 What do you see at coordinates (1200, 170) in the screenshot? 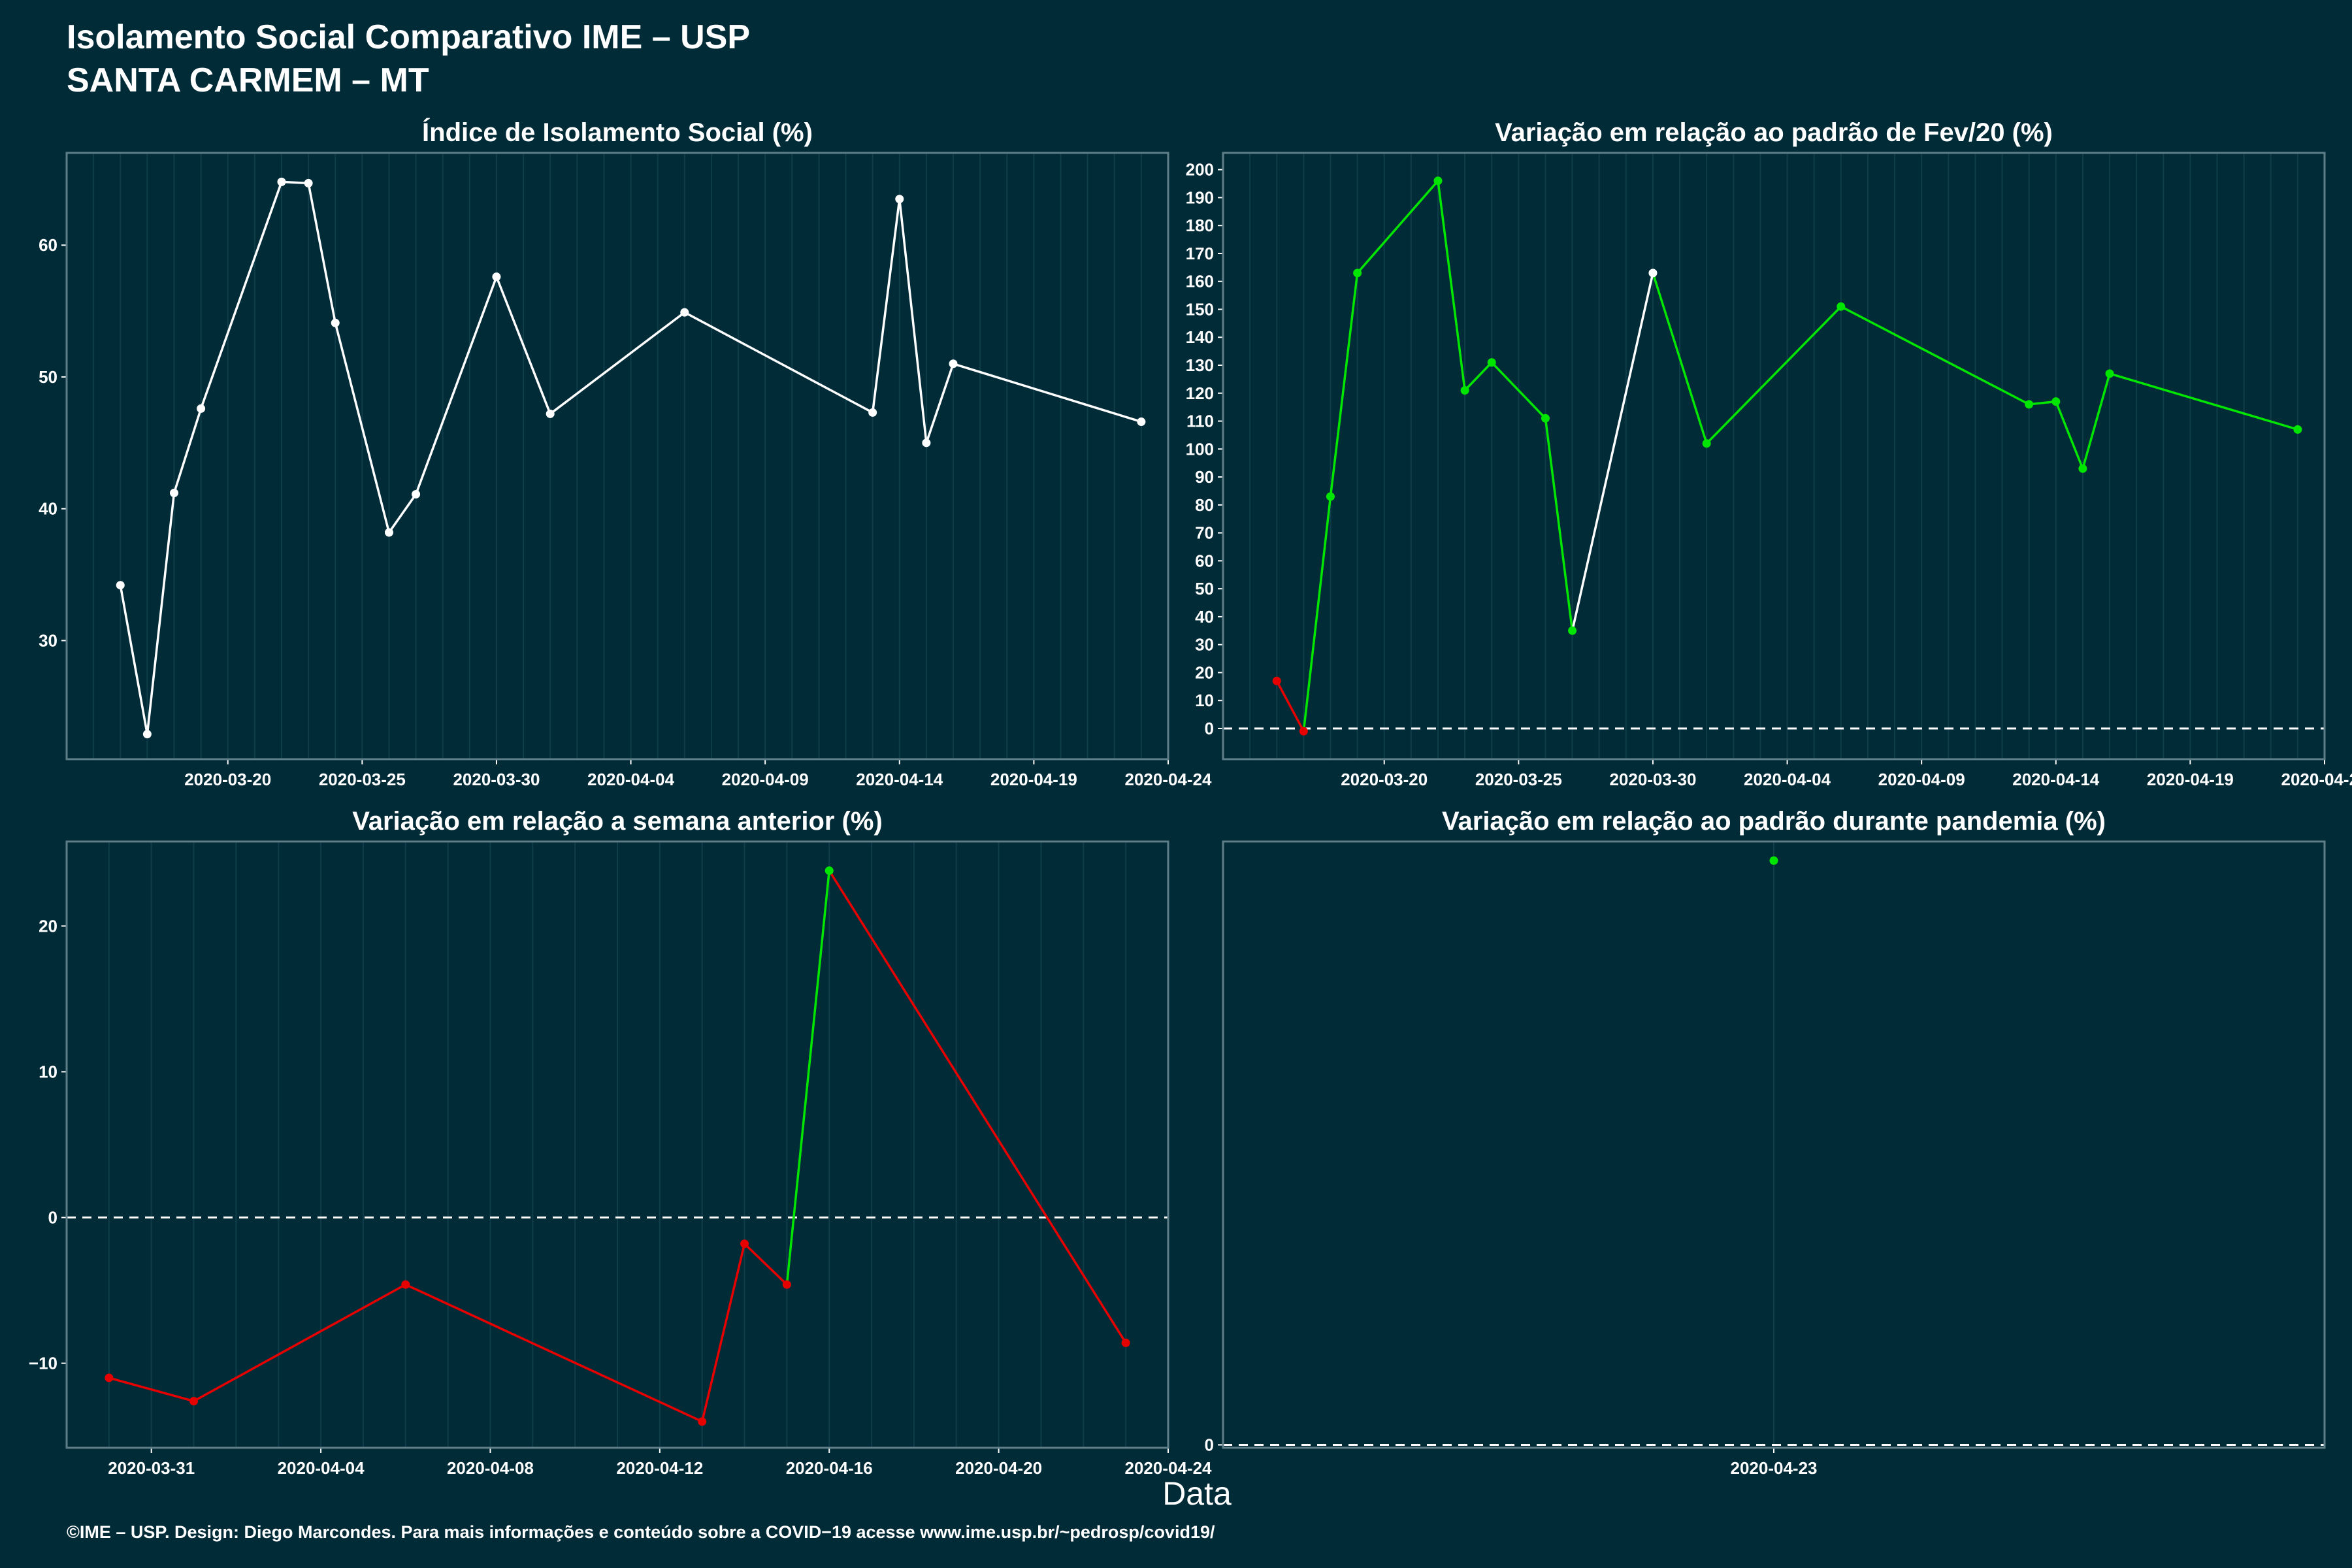
I see `y-tick-label: 200` at bounding box center [1200, 170].